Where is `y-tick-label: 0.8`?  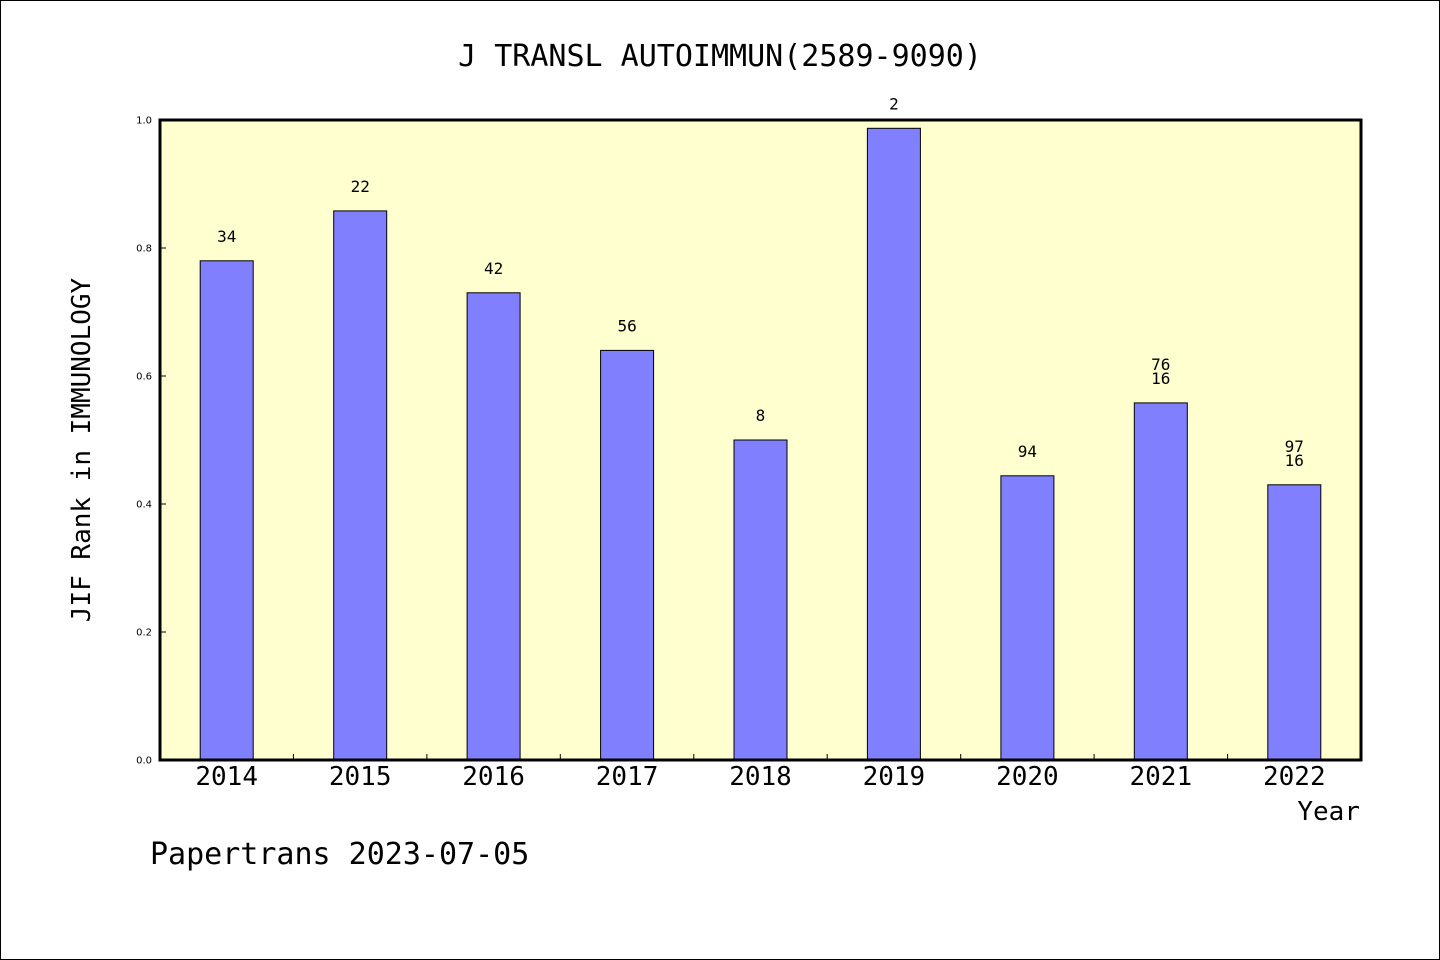
y-tick-label: 0.8 is located at coordinates (144, 249).